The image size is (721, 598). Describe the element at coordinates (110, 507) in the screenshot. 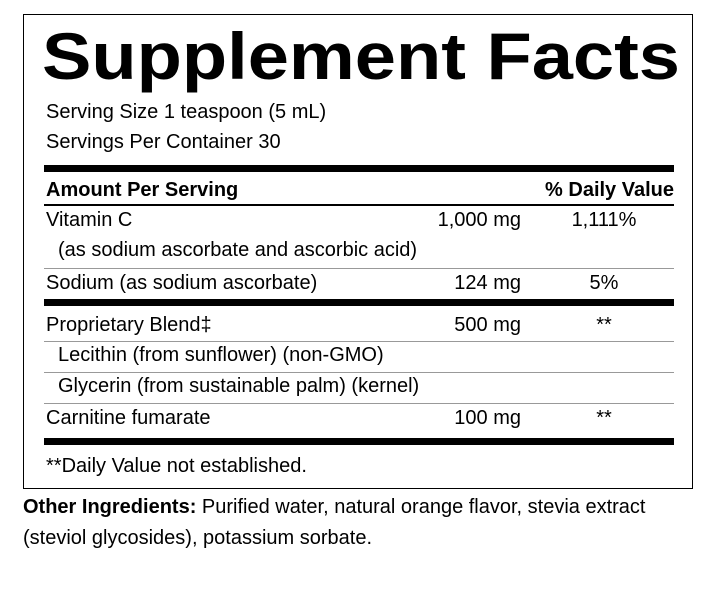

I see `other-ingredients-label: Other Ingredients:` at that location.